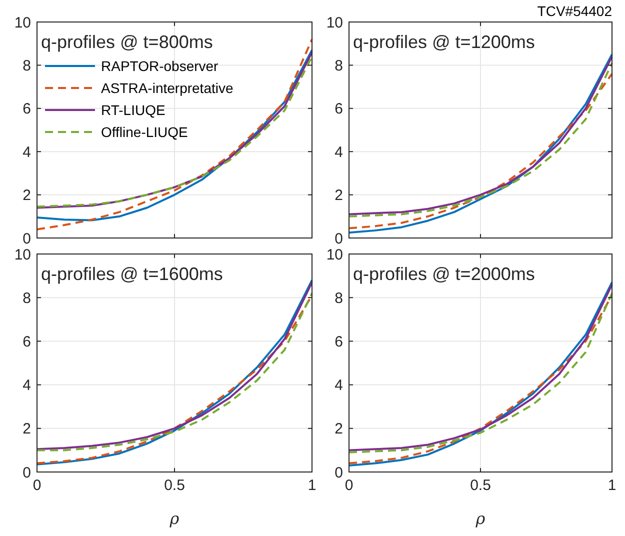 This screenshot has height=536, width=625. What do you see at coordinates (444, 274) in the screenshot?
I see `text: q-profiles @ t=2000ms` at bounding box center [444, 274].